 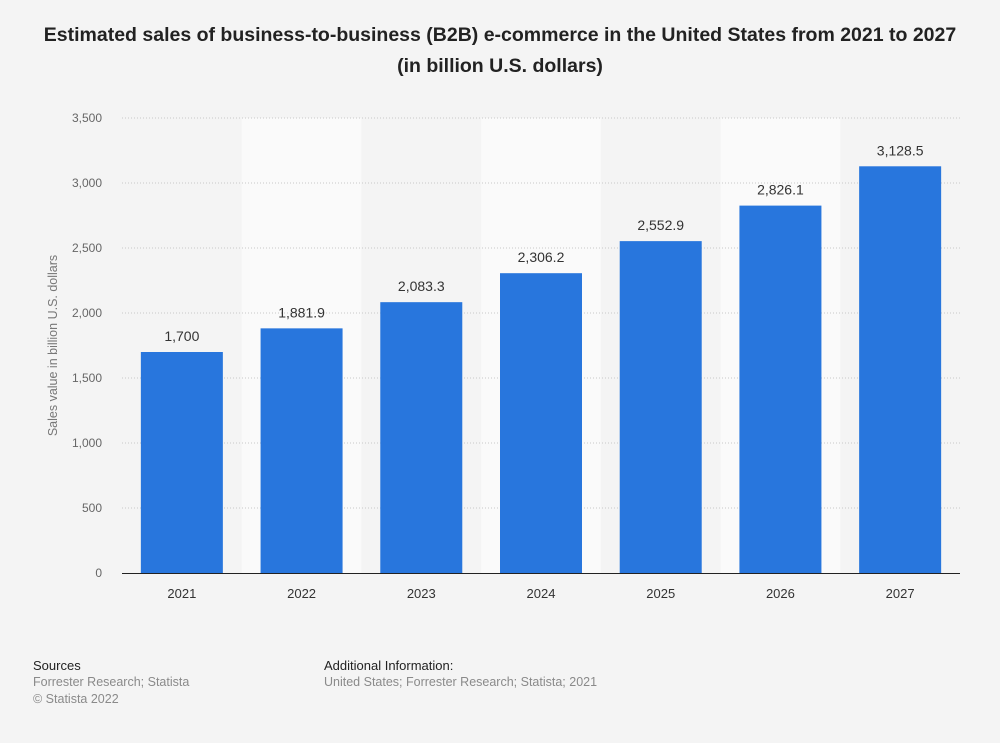 What do you see at coordinates (541, 257) in the screenshot?
I see `data-label: 2,306.2` at bounding box center [541, 257].